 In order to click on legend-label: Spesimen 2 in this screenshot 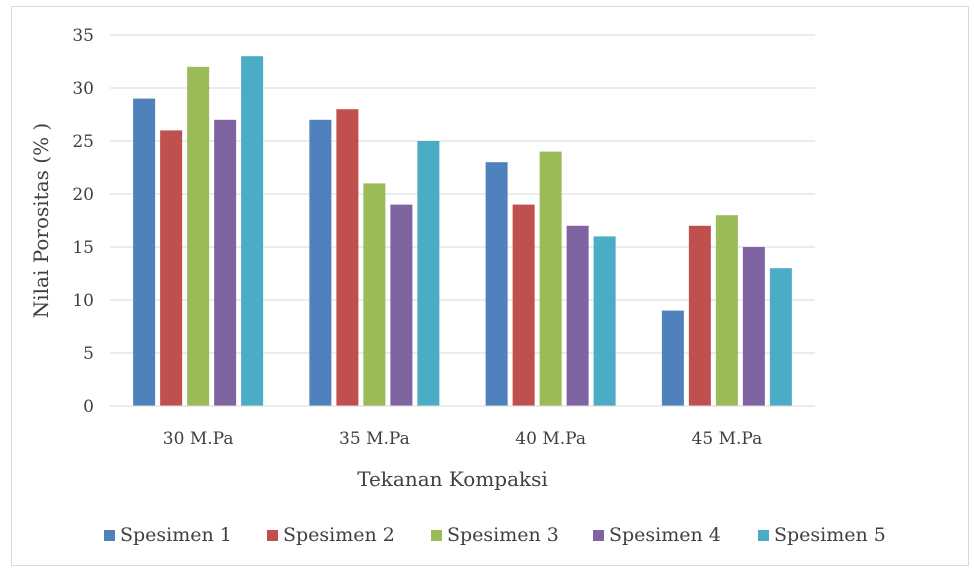, I will do `click(339, 535)`.